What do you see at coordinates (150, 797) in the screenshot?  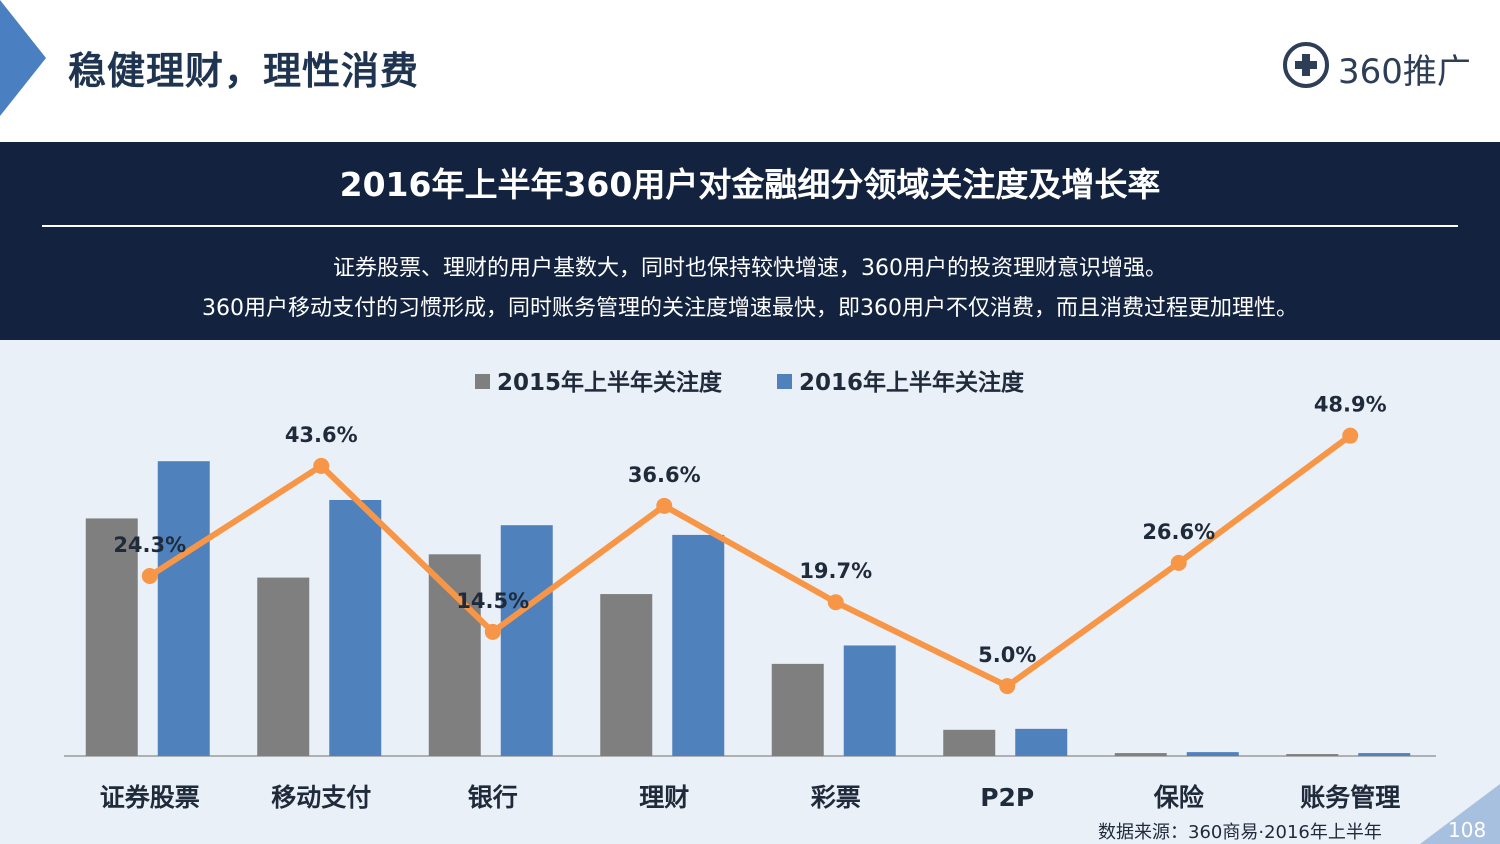 I see `category-label: 证券股票` at bounding box center [150, 797].